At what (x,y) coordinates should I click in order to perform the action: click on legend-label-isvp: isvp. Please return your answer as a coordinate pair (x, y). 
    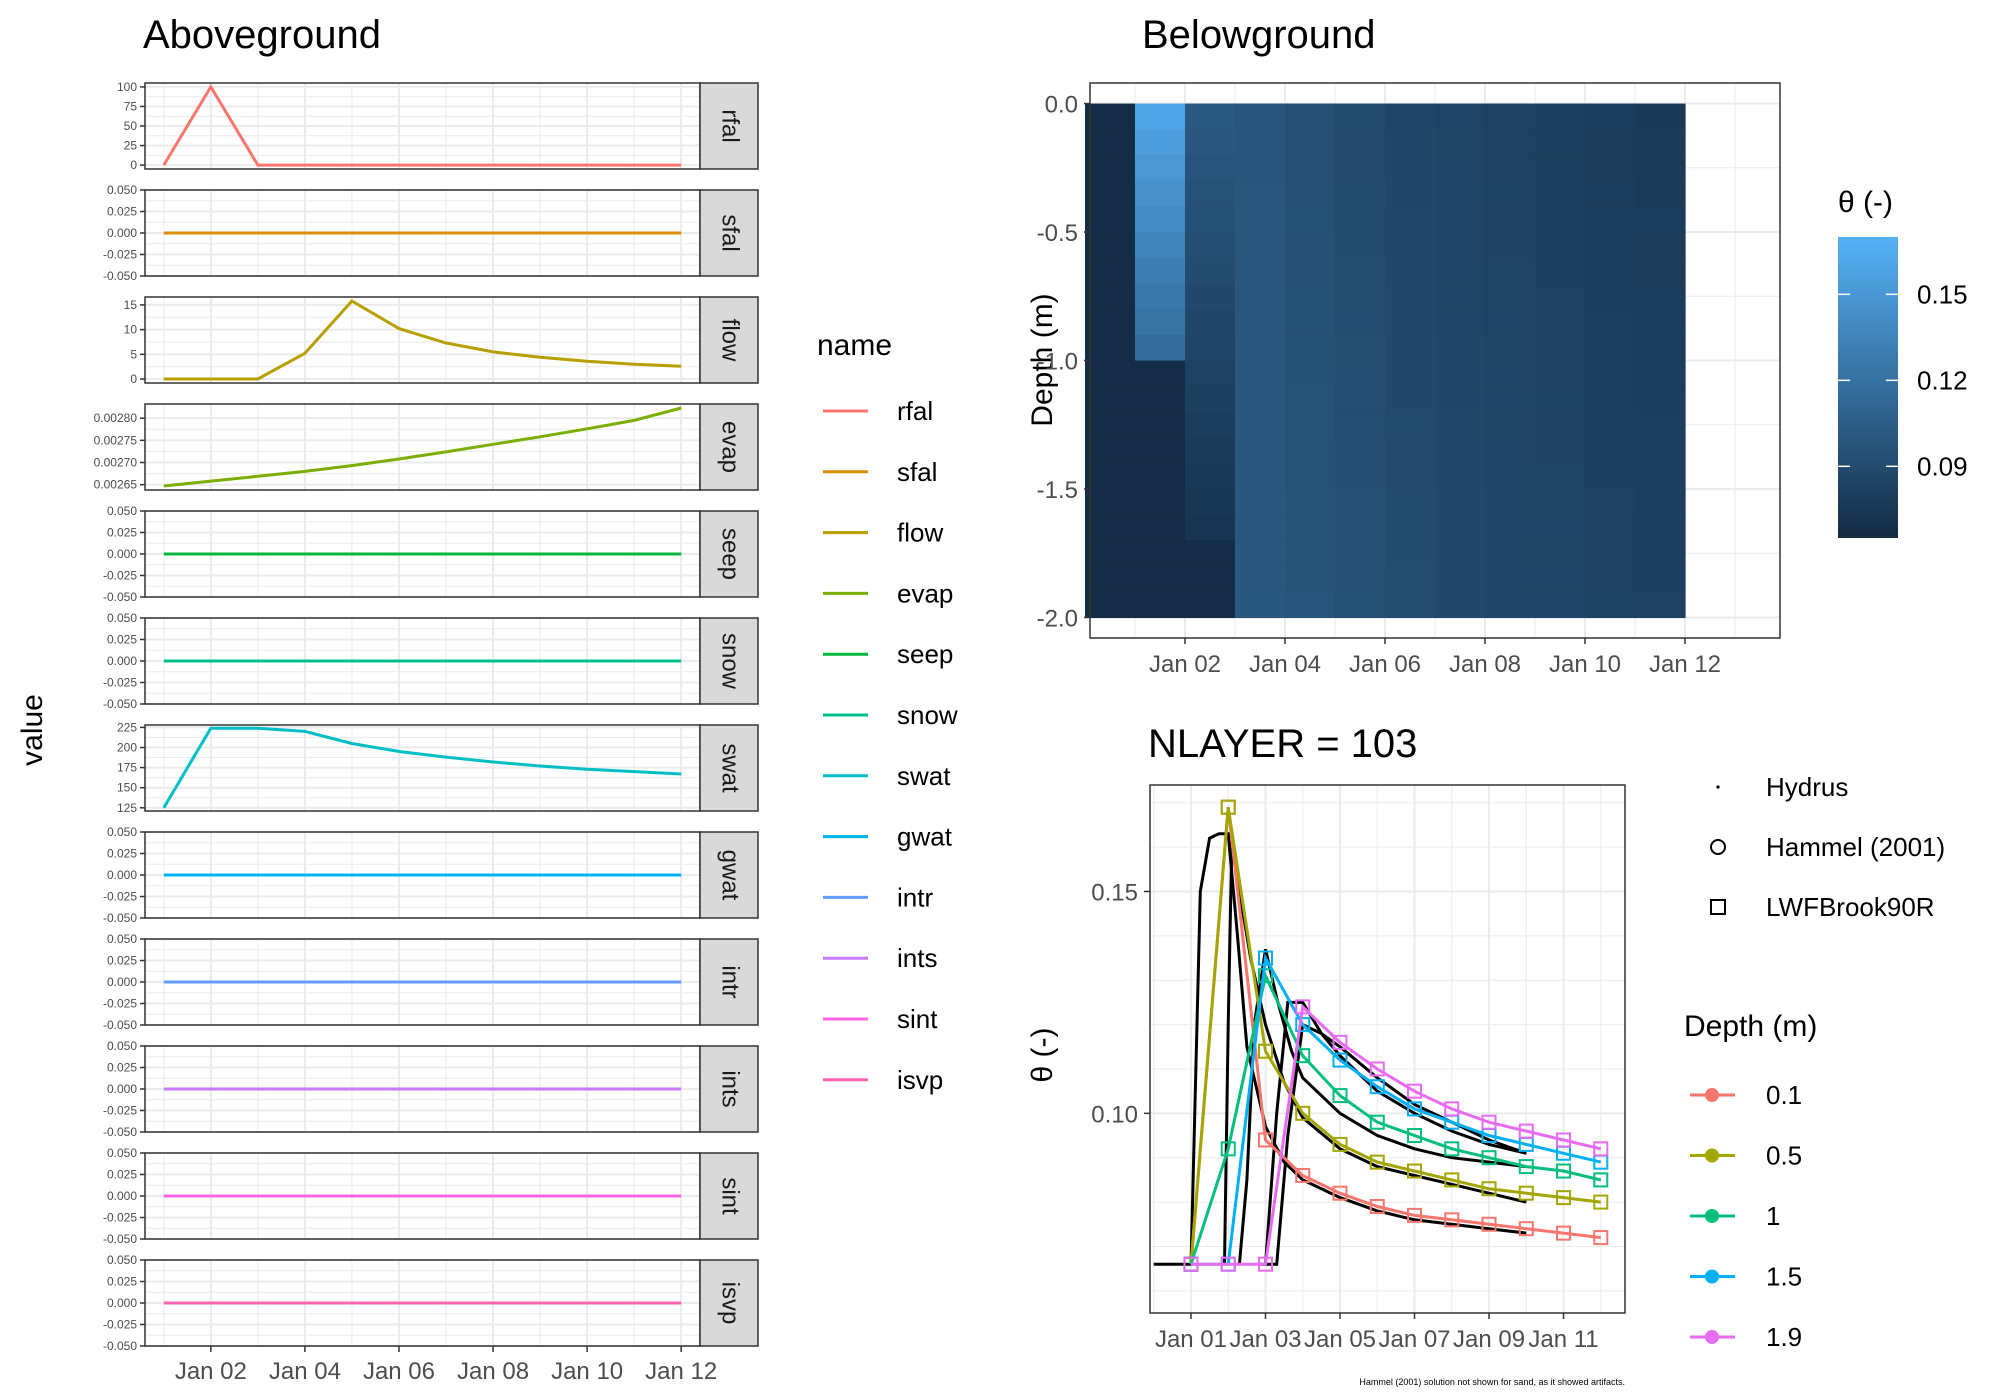
    Looking at the image, I should click on (920, 1080).